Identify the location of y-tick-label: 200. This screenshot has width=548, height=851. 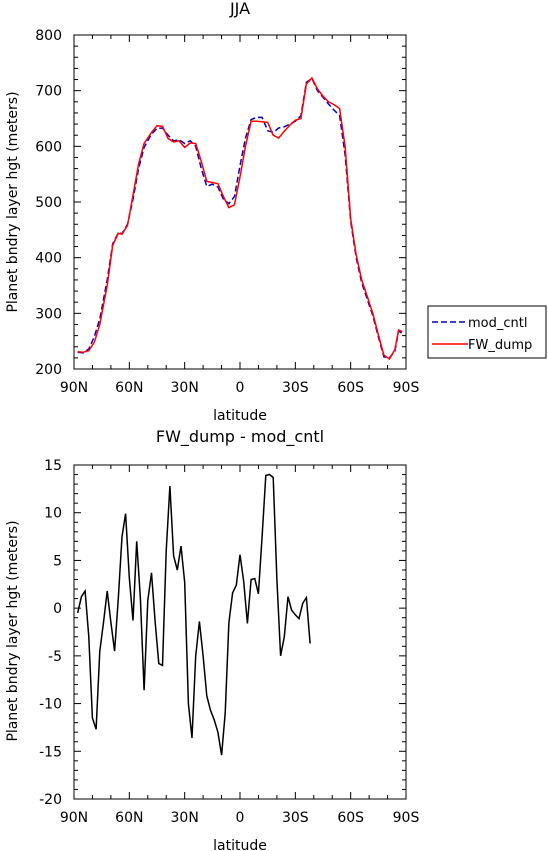
(48, 370).